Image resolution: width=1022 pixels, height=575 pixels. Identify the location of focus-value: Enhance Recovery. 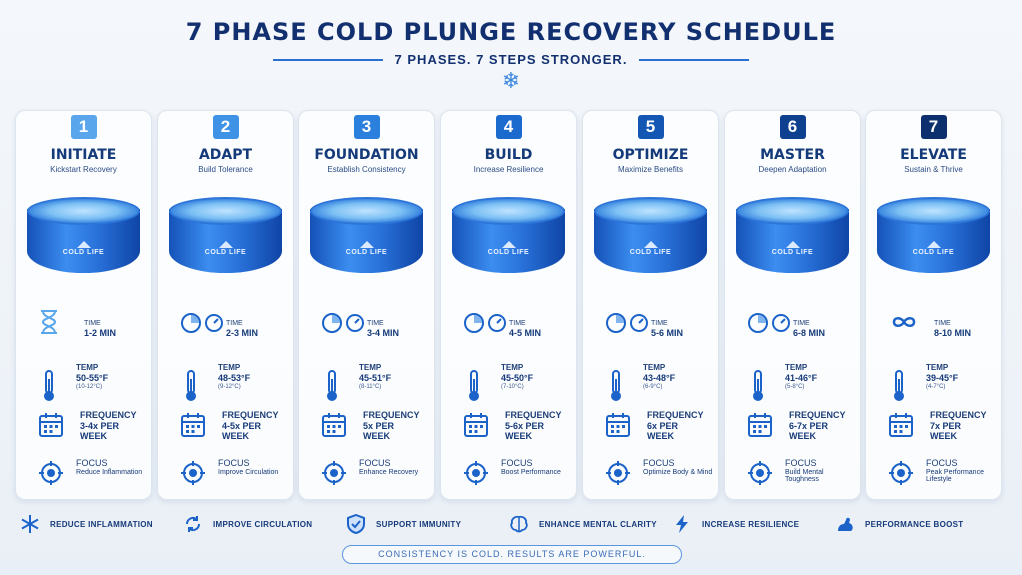
(389, 472).